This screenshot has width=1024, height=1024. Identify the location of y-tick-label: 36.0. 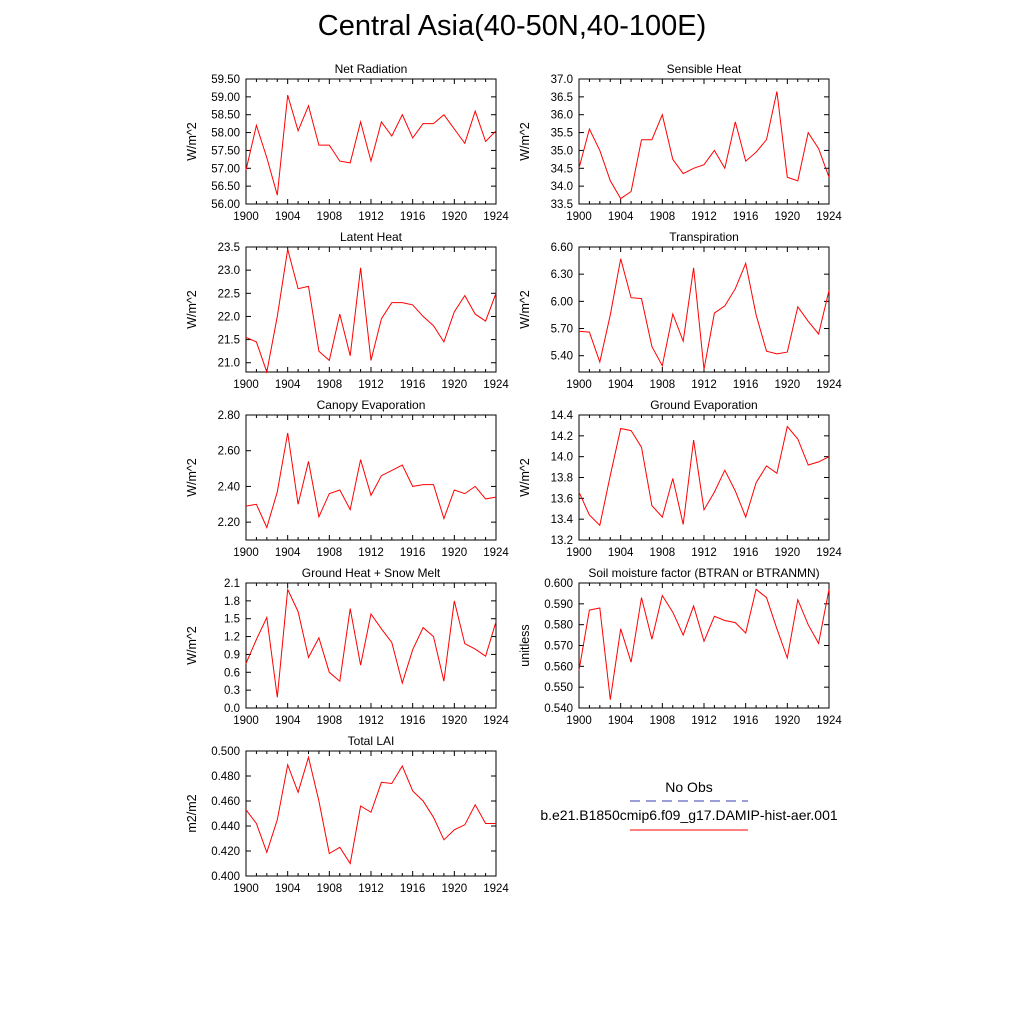
(562, 116).